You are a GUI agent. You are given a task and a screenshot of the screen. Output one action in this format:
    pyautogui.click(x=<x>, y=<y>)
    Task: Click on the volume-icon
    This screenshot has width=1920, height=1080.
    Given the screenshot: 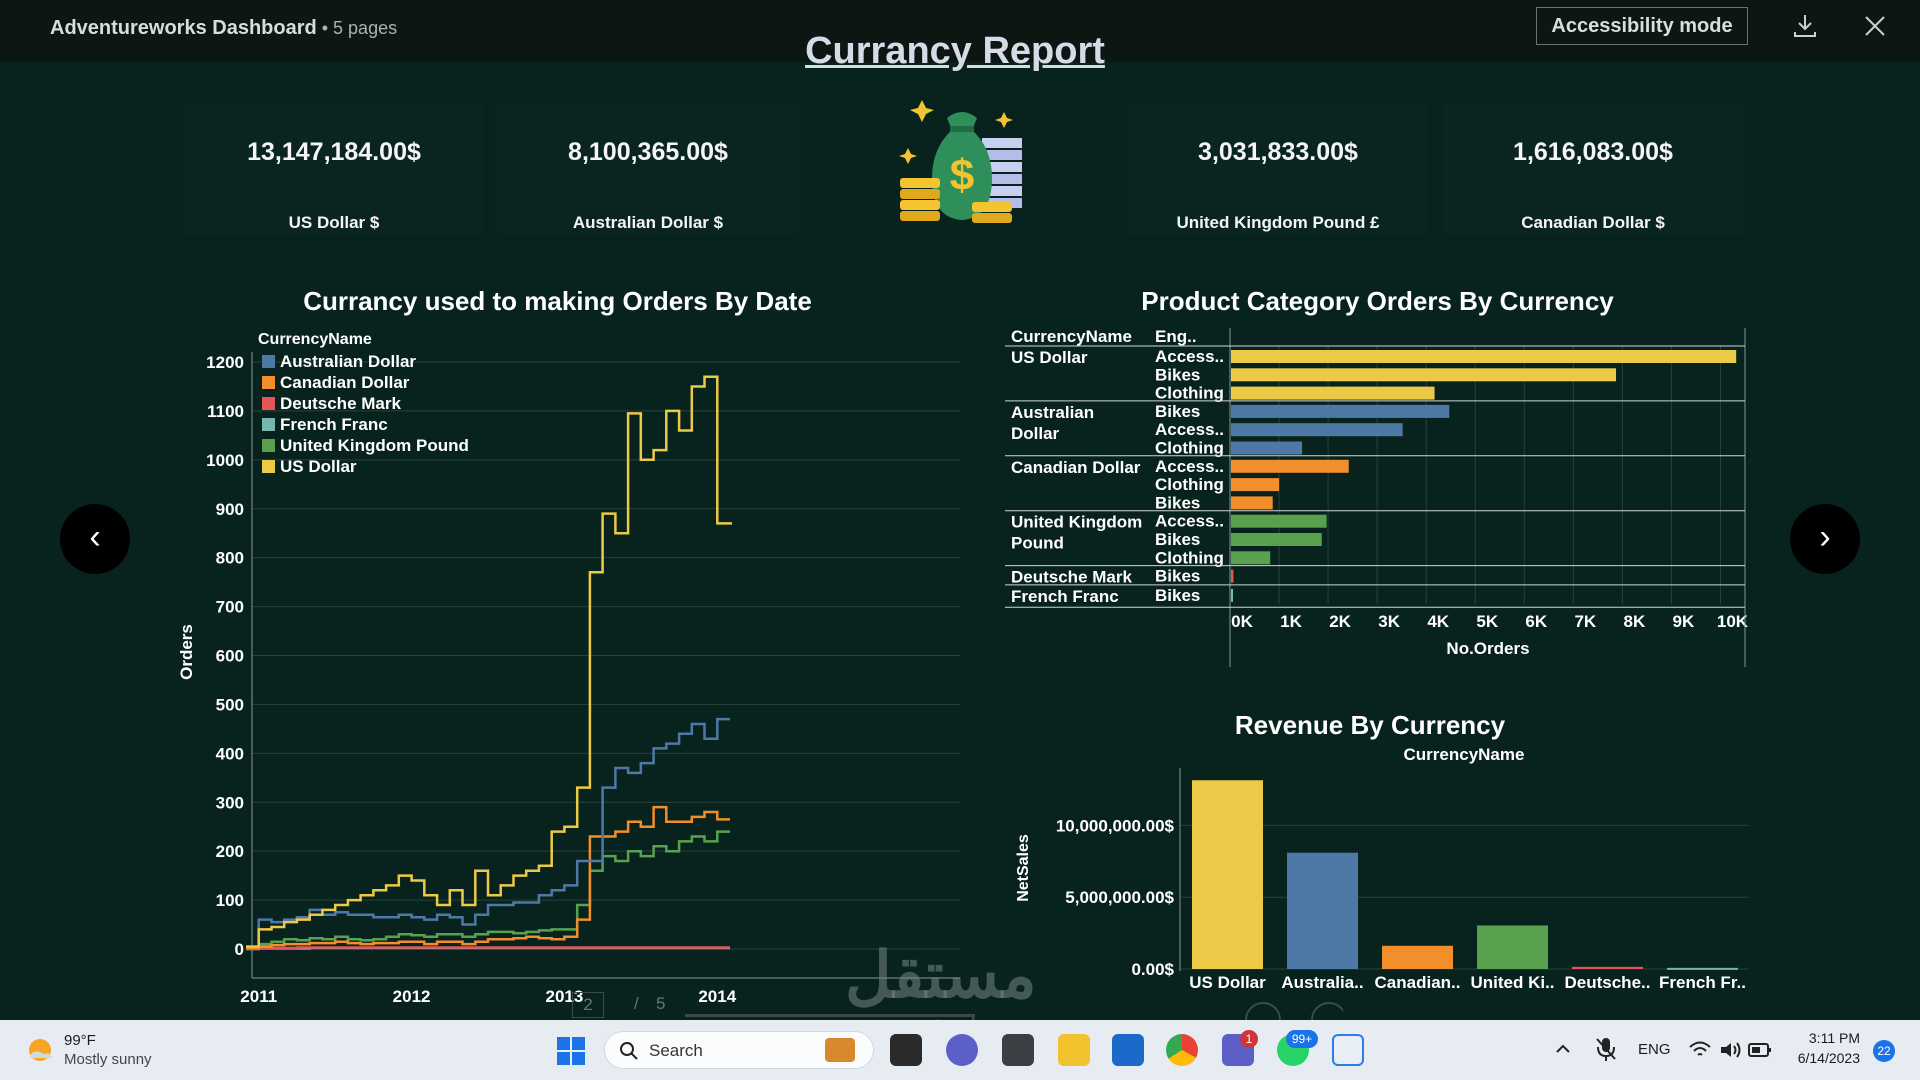 What is the action you would take?
    pyautogui.click(x=1730, y=1050)
    